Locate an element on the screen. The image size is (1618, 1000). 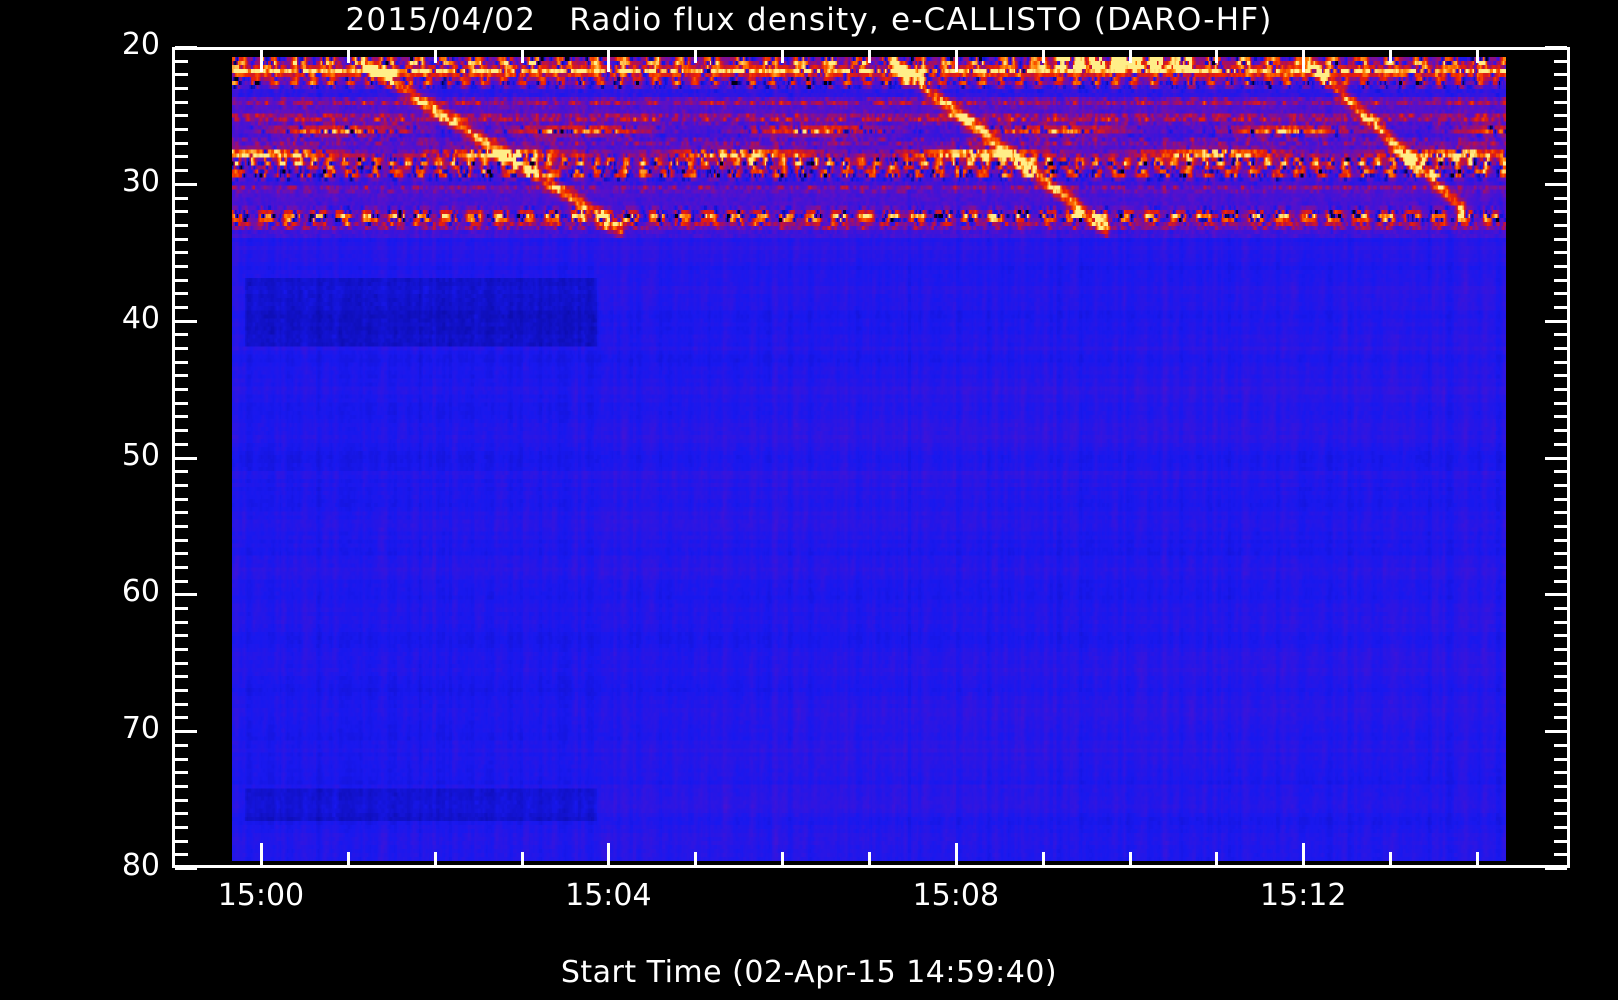
x-axis-tick-label: 15:08 is located at coordinates (956, 895).